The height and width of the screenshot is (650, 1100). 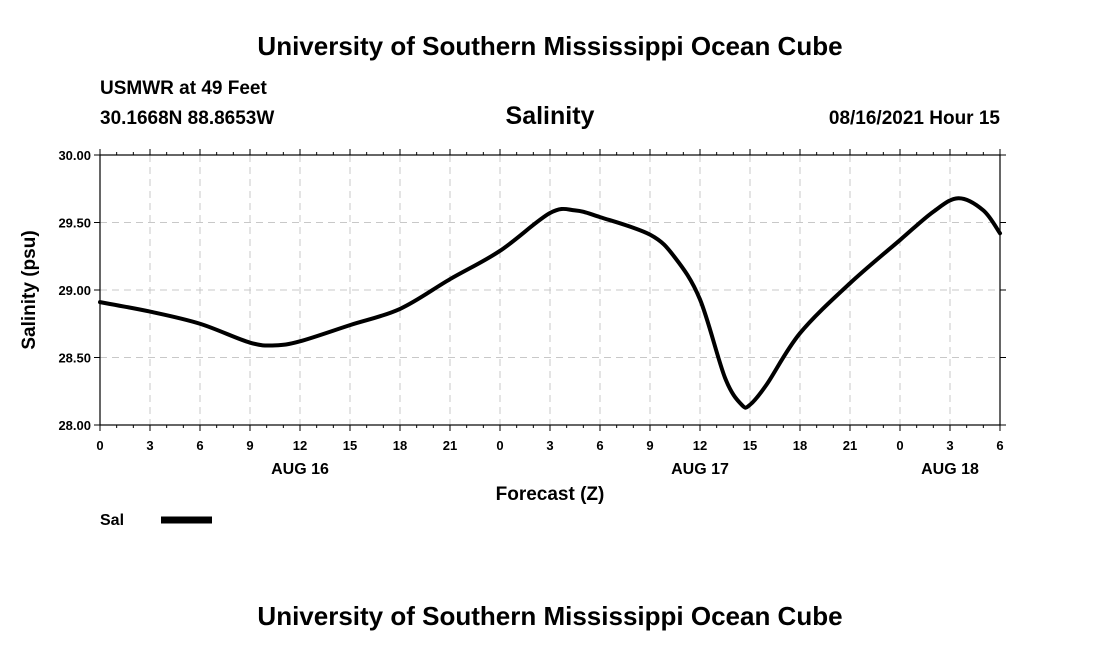 What do you see at coordinates (187, 118) in the screenshot?
I see `coordinates-label: 30.1668N 88.8653W` at bounding box center [187, 118].